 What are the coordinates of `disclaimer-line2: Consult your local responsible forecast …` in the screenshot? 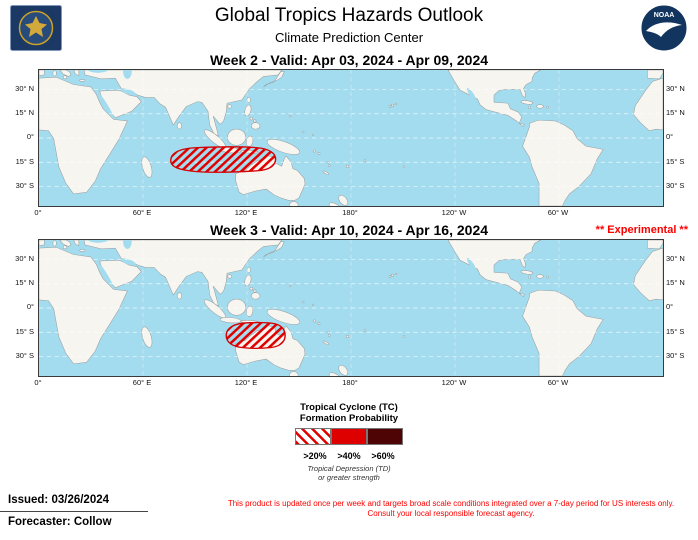 It's located at (451, 513).